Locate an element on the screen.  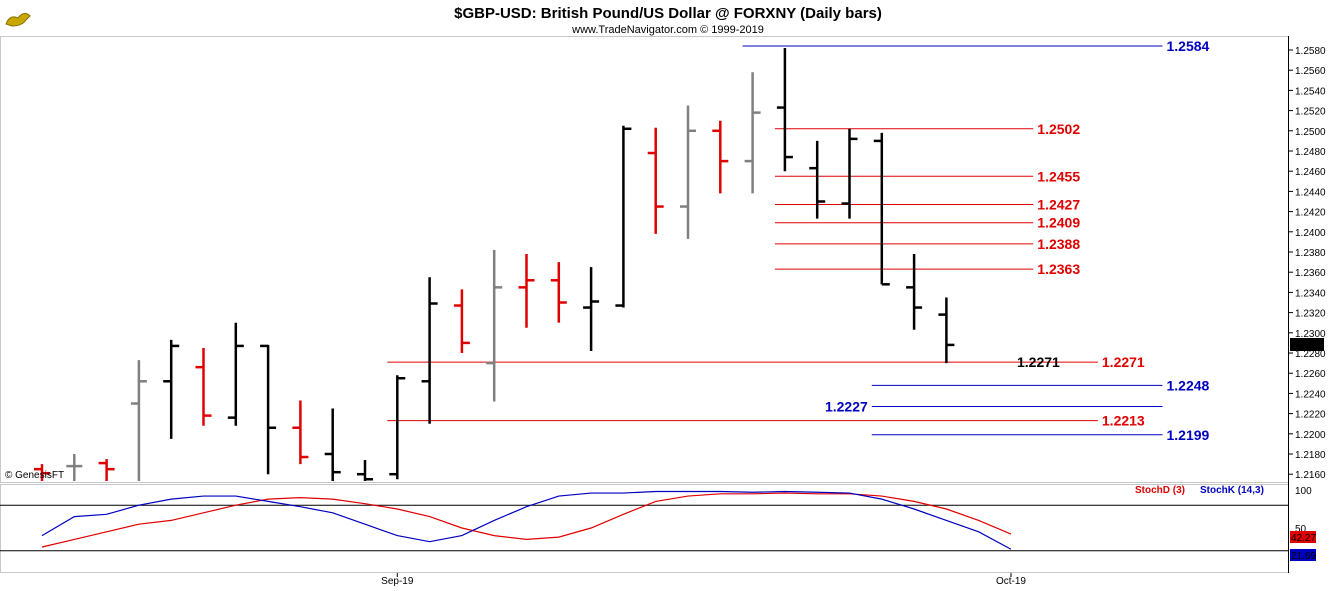
y-tick-label: 1.2180 is located at coordinates (1310, 455).